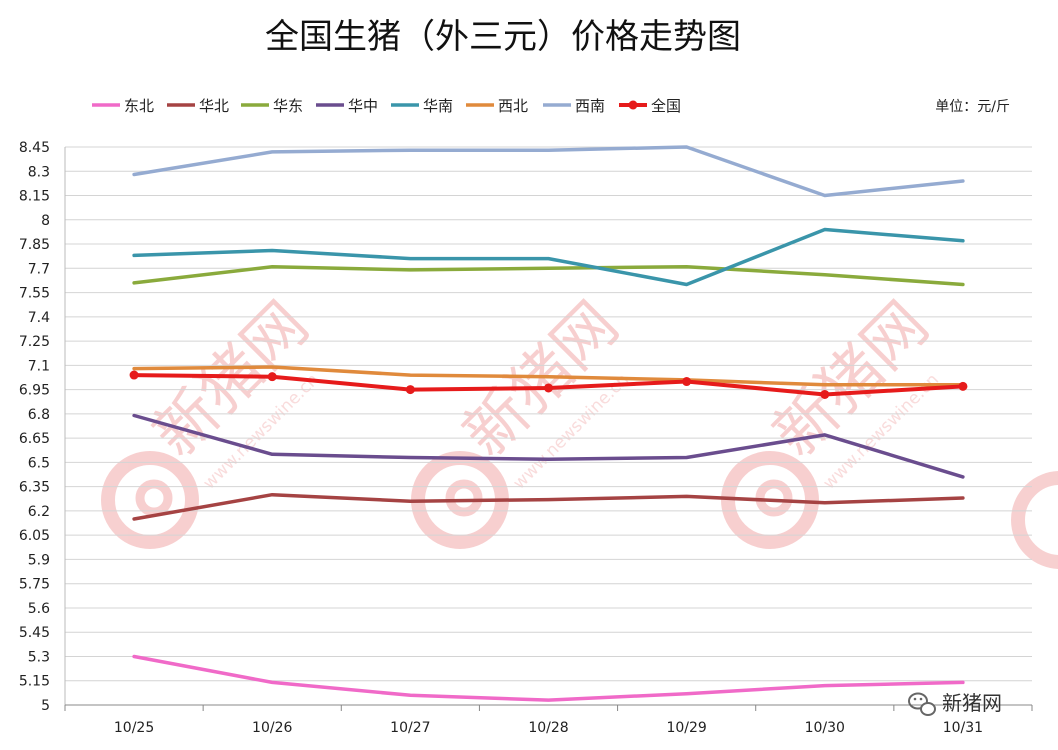  What do you see at coordinates (497, 106) in the screenshot?
I see `legend-item: 西北` at bounding box center [497, 106].